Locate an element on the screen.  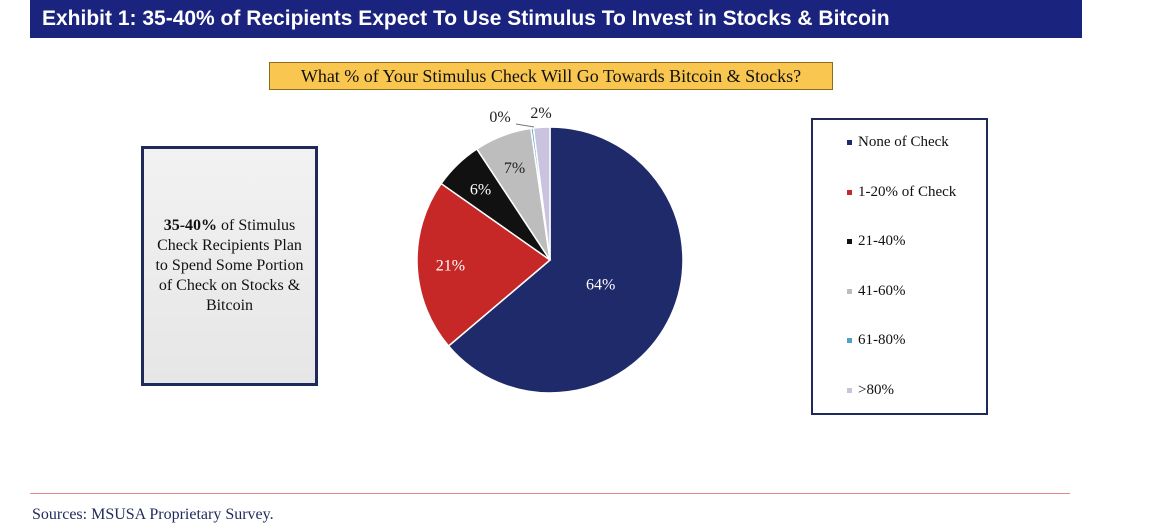
legend-item: >80% is located at coordinates (870, 390).